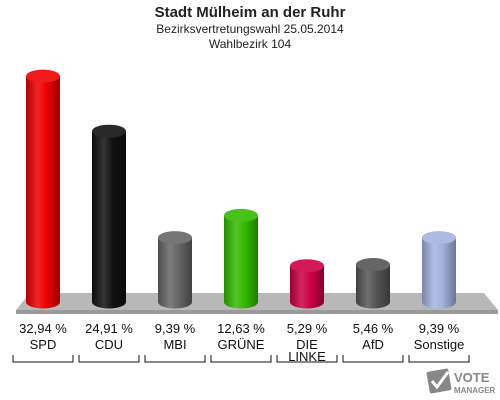 The image size is (500, 400). What do you see at coordinates (43, 344) in the screenshot?
I see `category-label: SPD` at bounding box center [43, 344].